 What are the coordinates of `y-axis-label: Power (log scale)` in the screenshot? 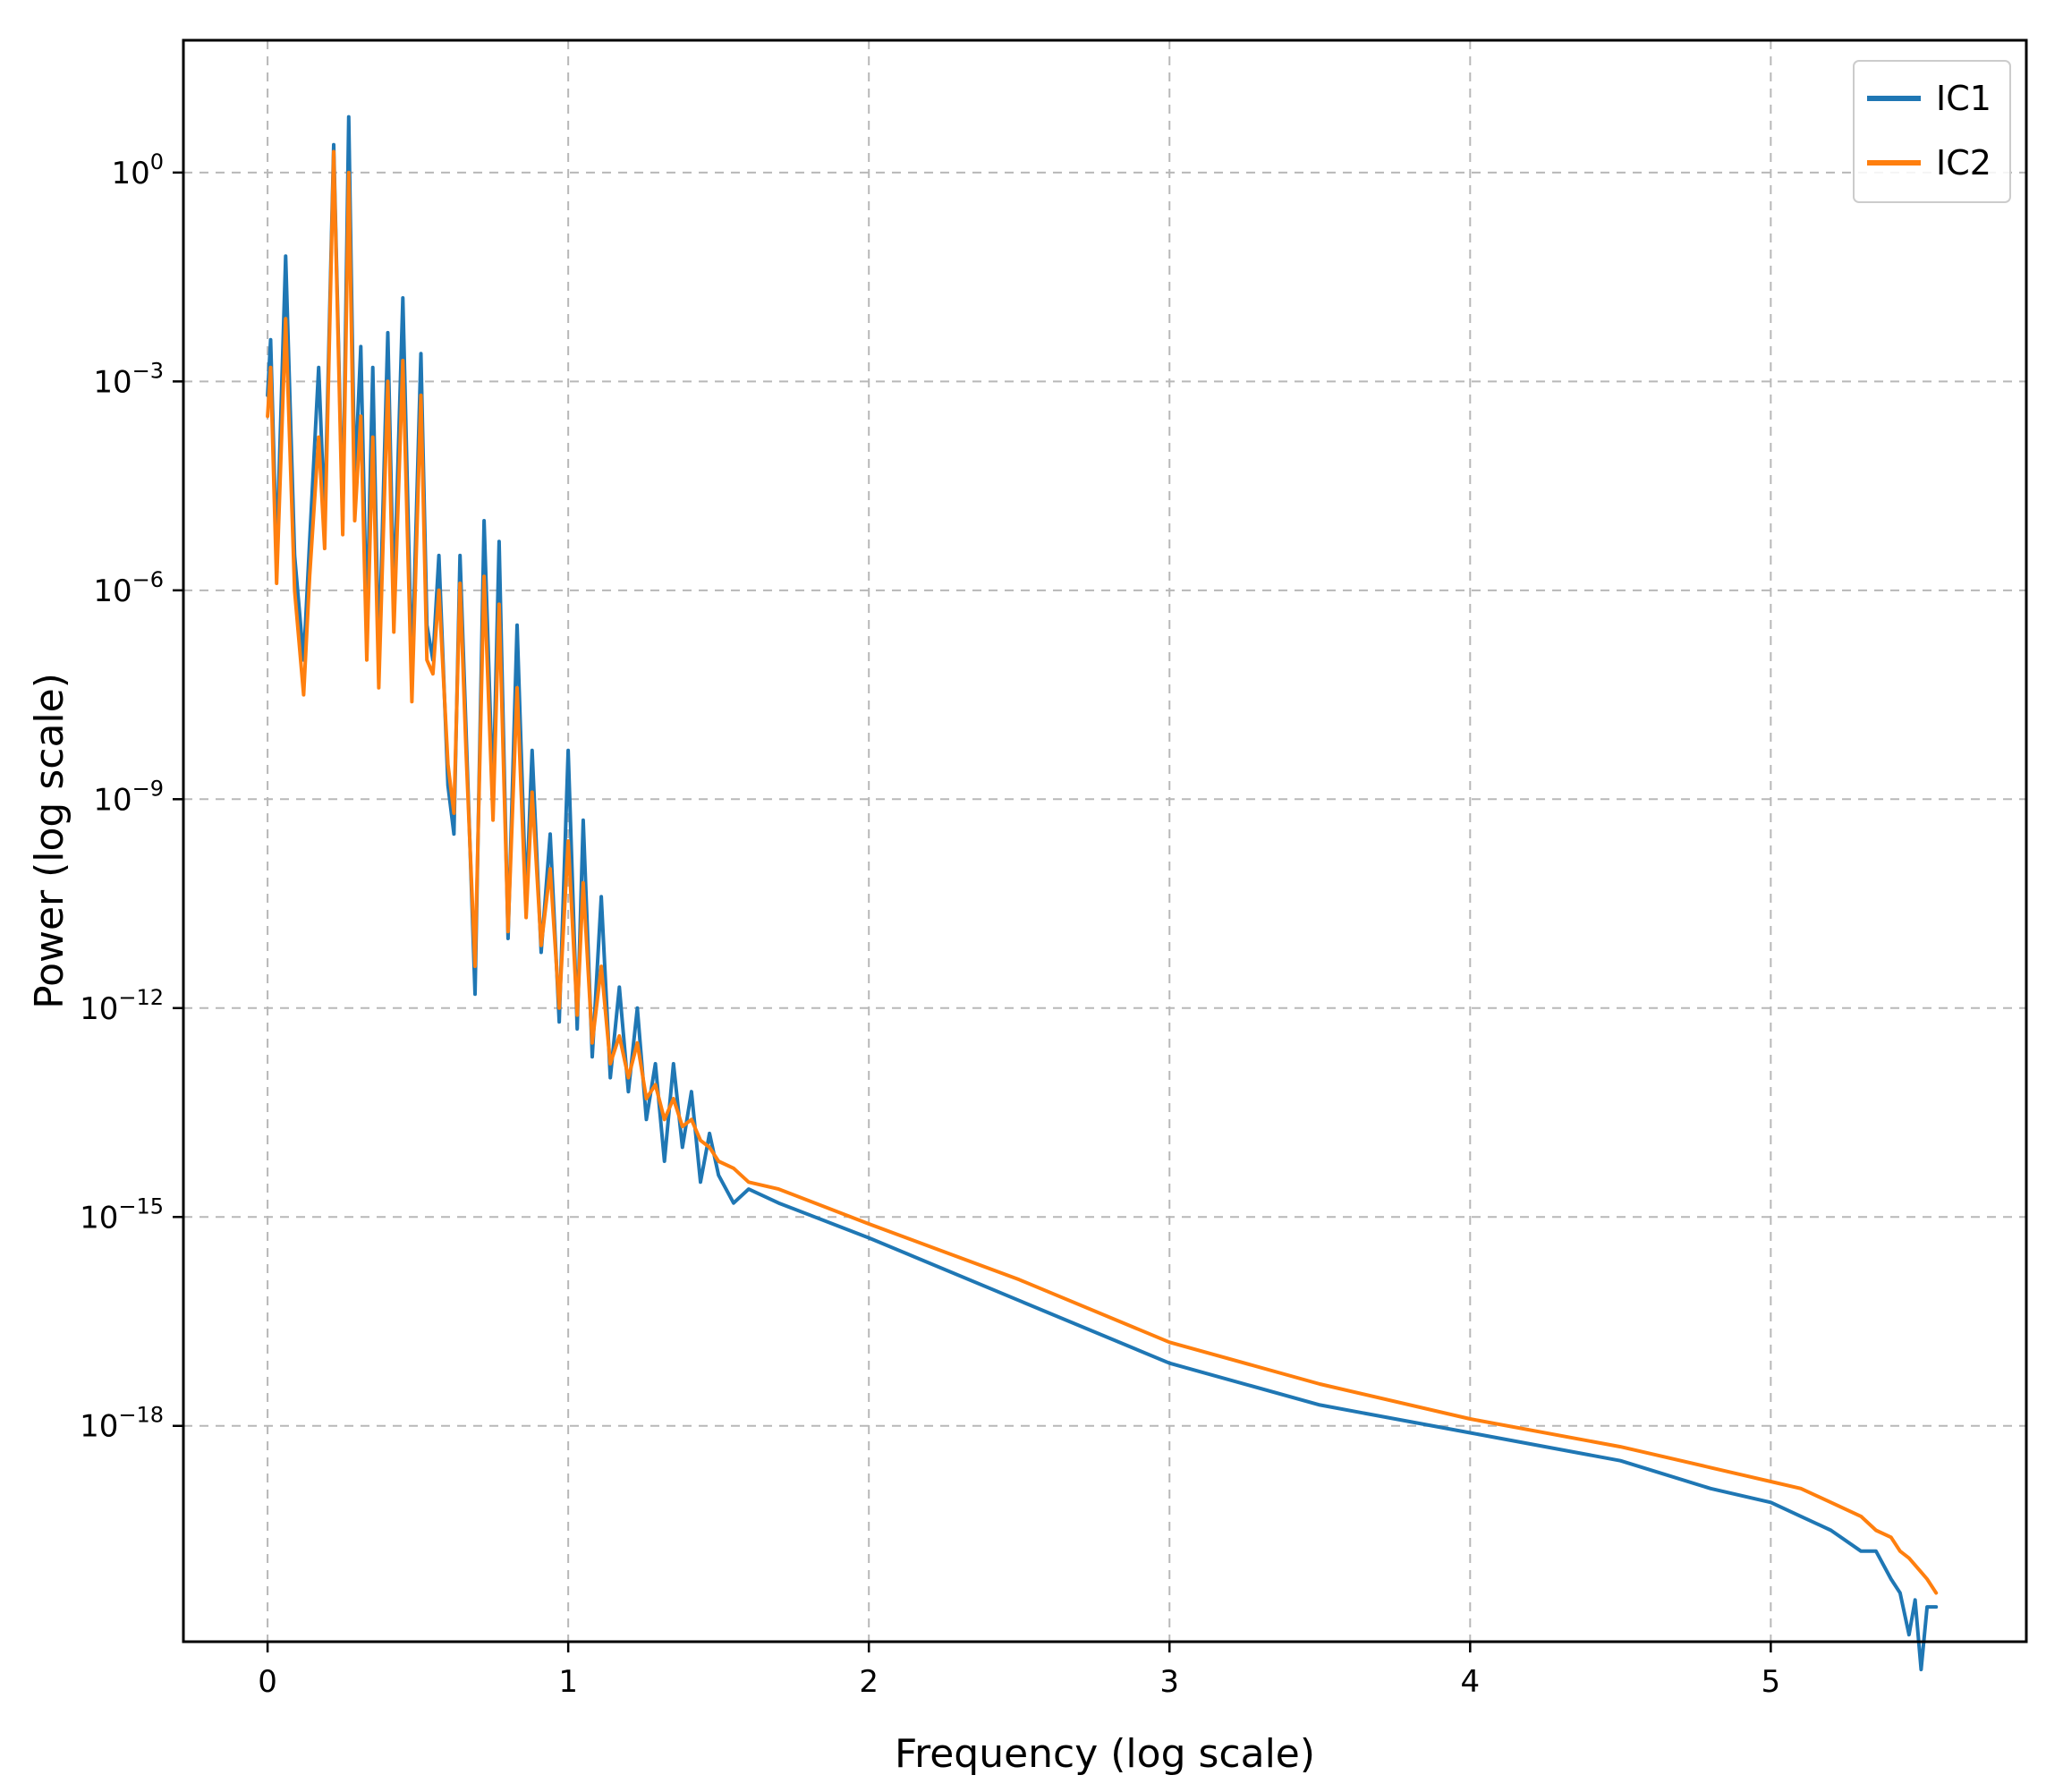 It's located at (49, 841).